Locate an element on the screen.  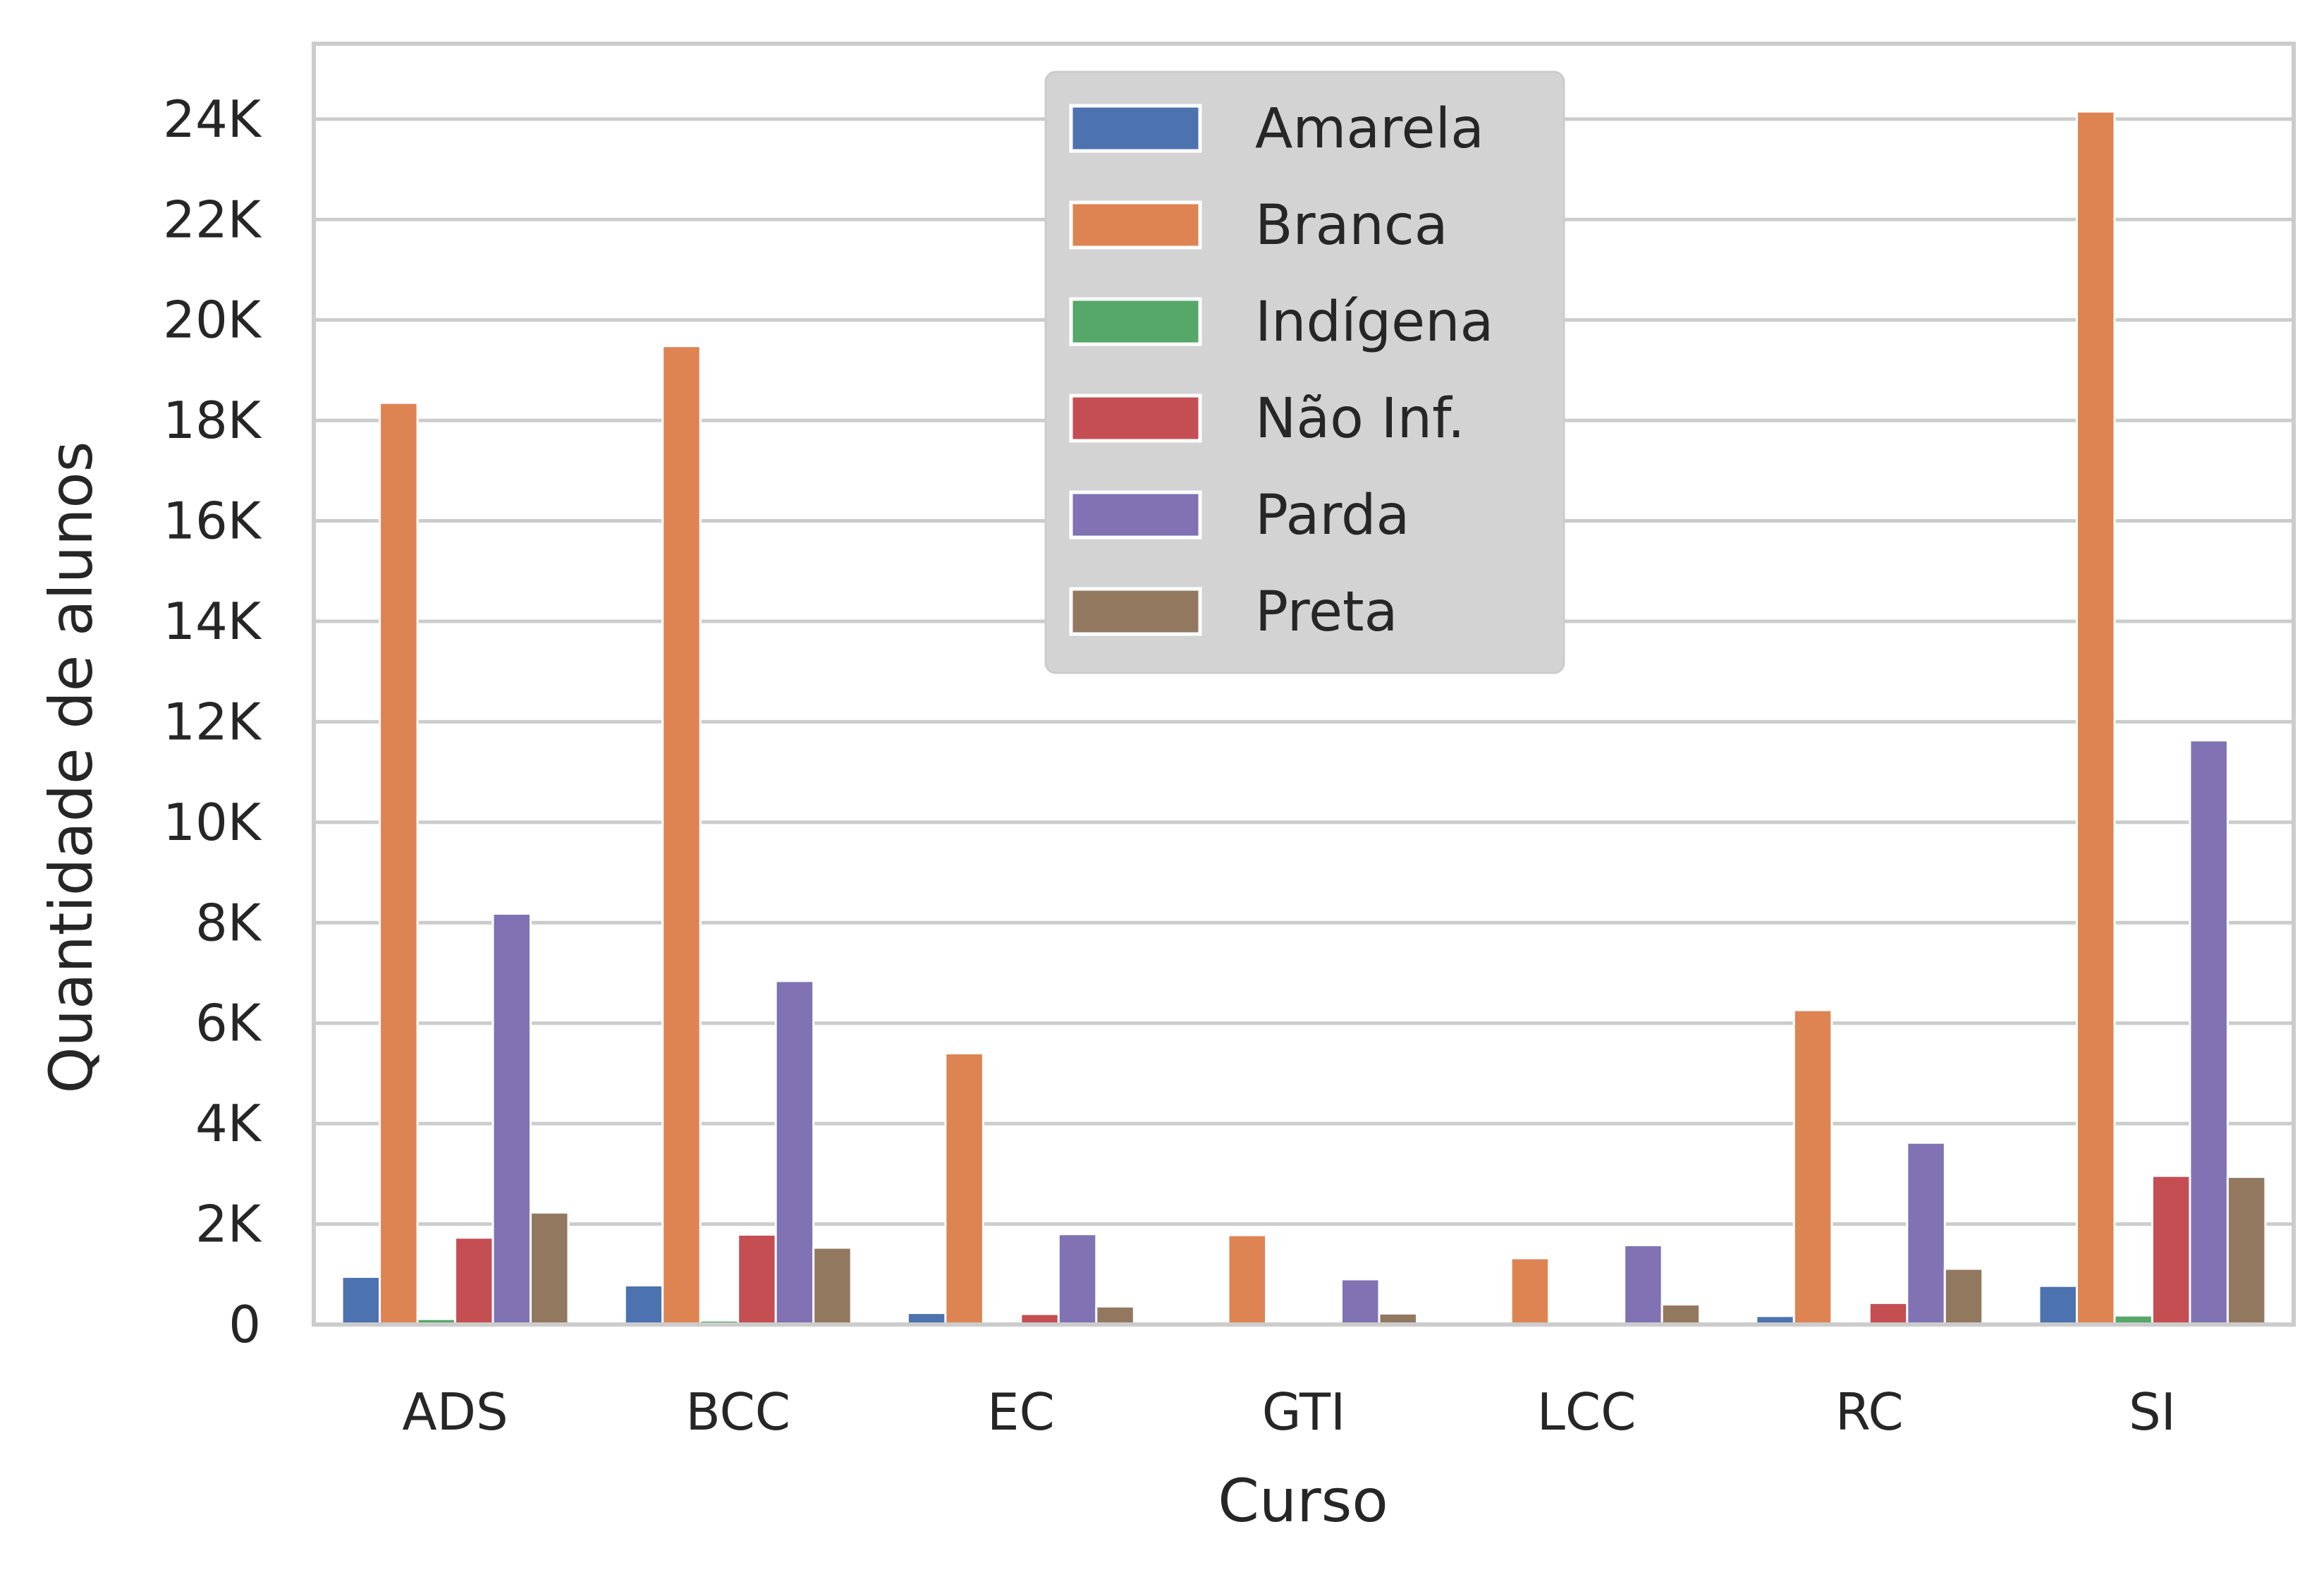
y-tick-label: 16K is located at coordinates (212, 521).